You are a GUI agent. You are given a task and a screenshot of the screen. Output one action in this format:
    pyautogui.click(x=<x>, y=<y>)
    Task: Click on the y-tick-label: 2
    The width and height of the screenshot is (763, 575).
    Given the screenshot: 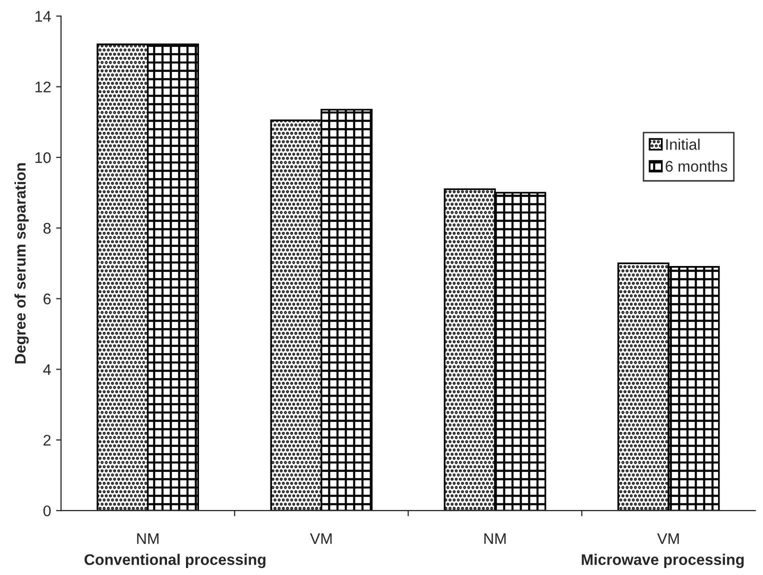 What is the action you would take?
    pyautogui.click(x=47, y=440)
    